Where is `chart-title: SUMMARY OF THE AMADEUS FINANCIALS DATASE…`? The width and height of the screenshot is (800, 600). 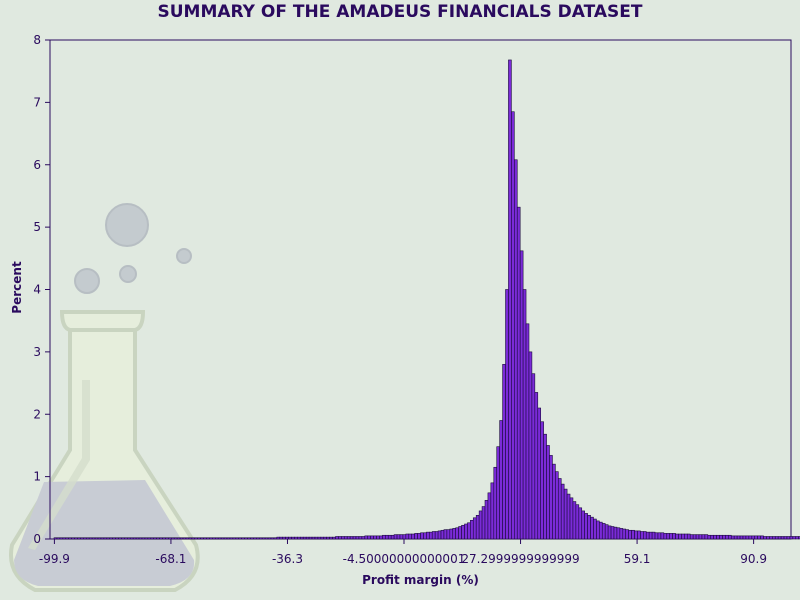
chart-title: SUMMARY OF THE AMADEUS FINANCIALS DATASE… is located at coordinates (399, 12).